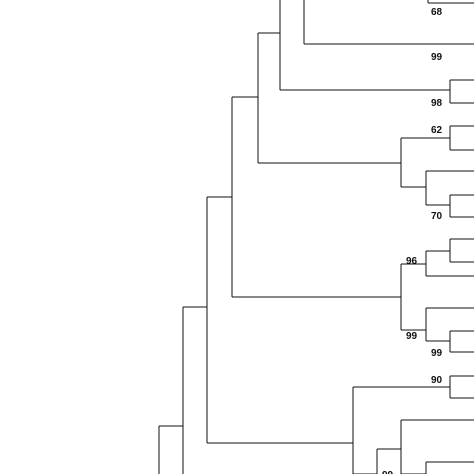  I want to click on bootstrap-label: 70, so click(437, 216).